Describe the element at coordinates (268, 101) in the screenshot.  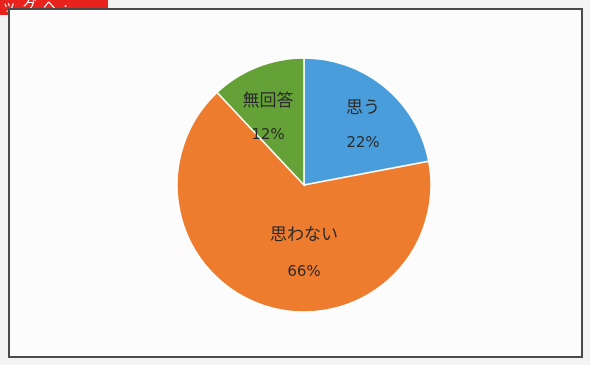
I see `slice-label-mukaitou: 無回答` at that location.